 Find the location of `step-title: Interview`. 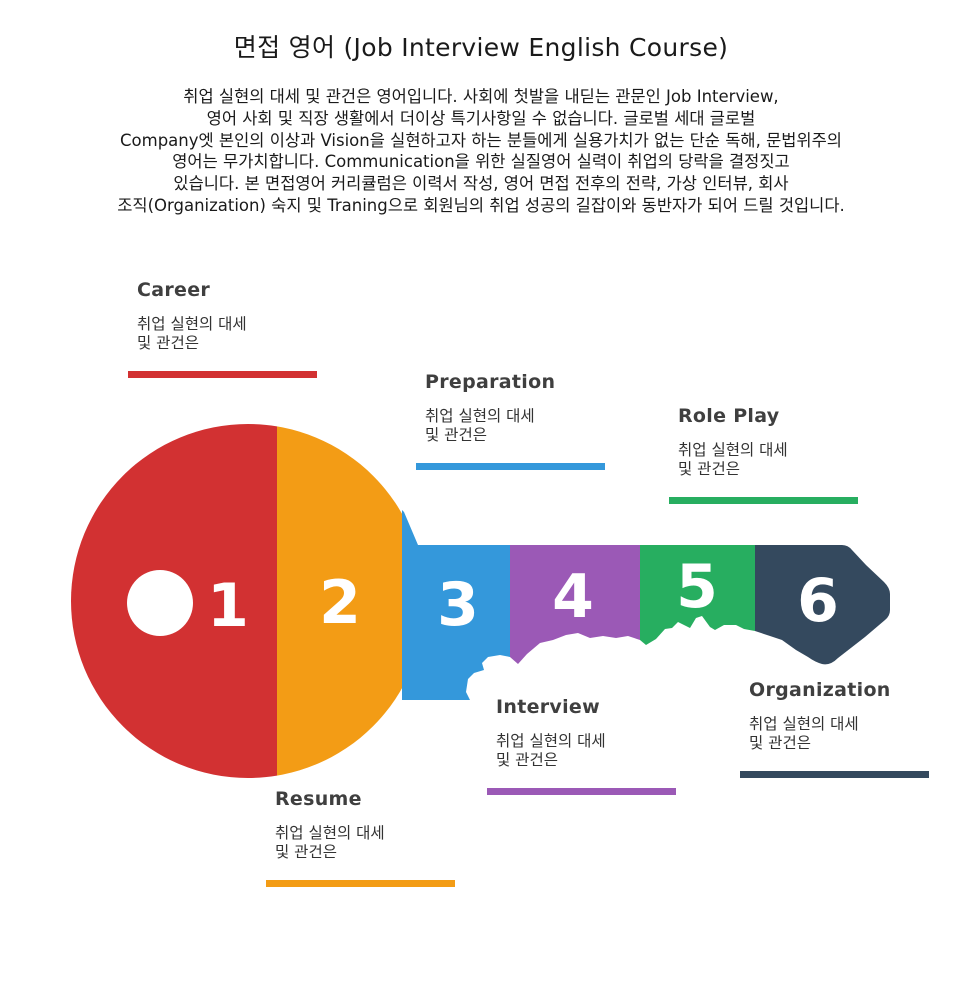

step-title: Interview is located at coordinates (548, 707).